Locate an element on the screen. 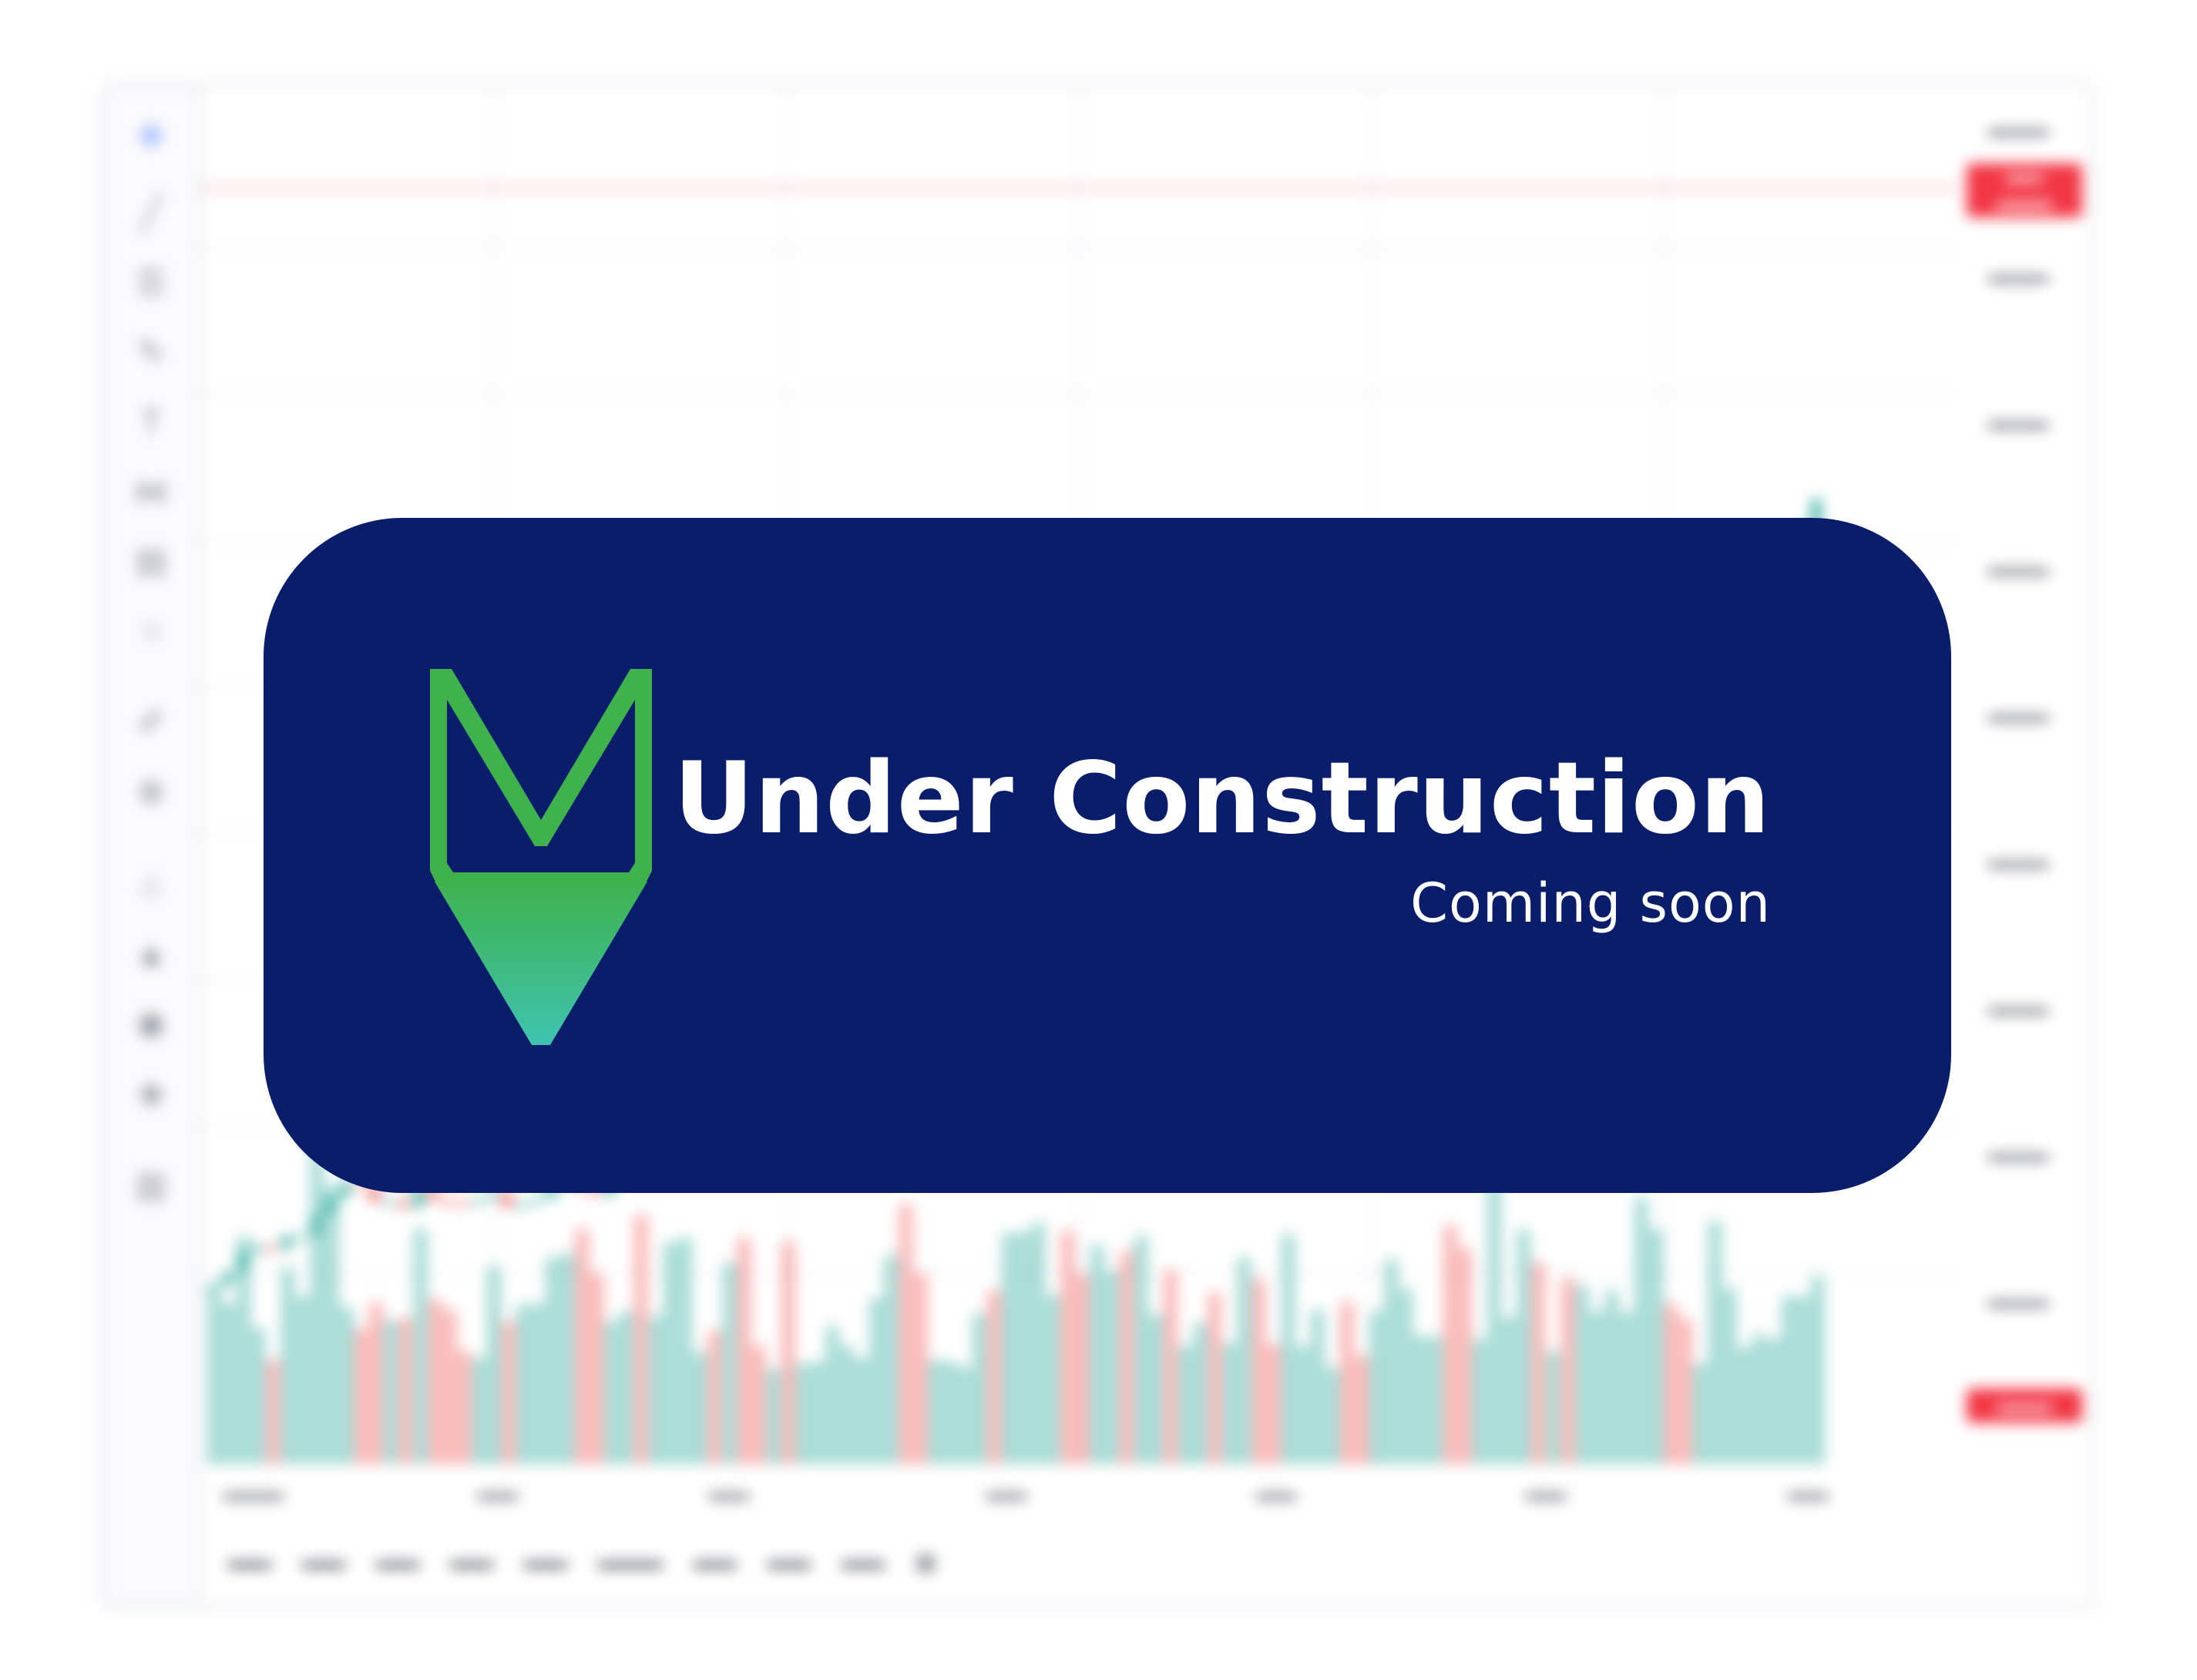  circle-icon: ○ is located at coordinates (151, 630).